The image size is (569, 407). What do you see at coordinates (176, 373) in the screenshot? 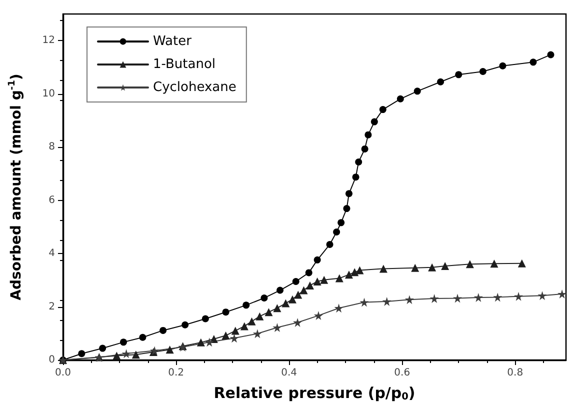
I see `x-tick-label: 0.2` at bounding box center [176, 373].